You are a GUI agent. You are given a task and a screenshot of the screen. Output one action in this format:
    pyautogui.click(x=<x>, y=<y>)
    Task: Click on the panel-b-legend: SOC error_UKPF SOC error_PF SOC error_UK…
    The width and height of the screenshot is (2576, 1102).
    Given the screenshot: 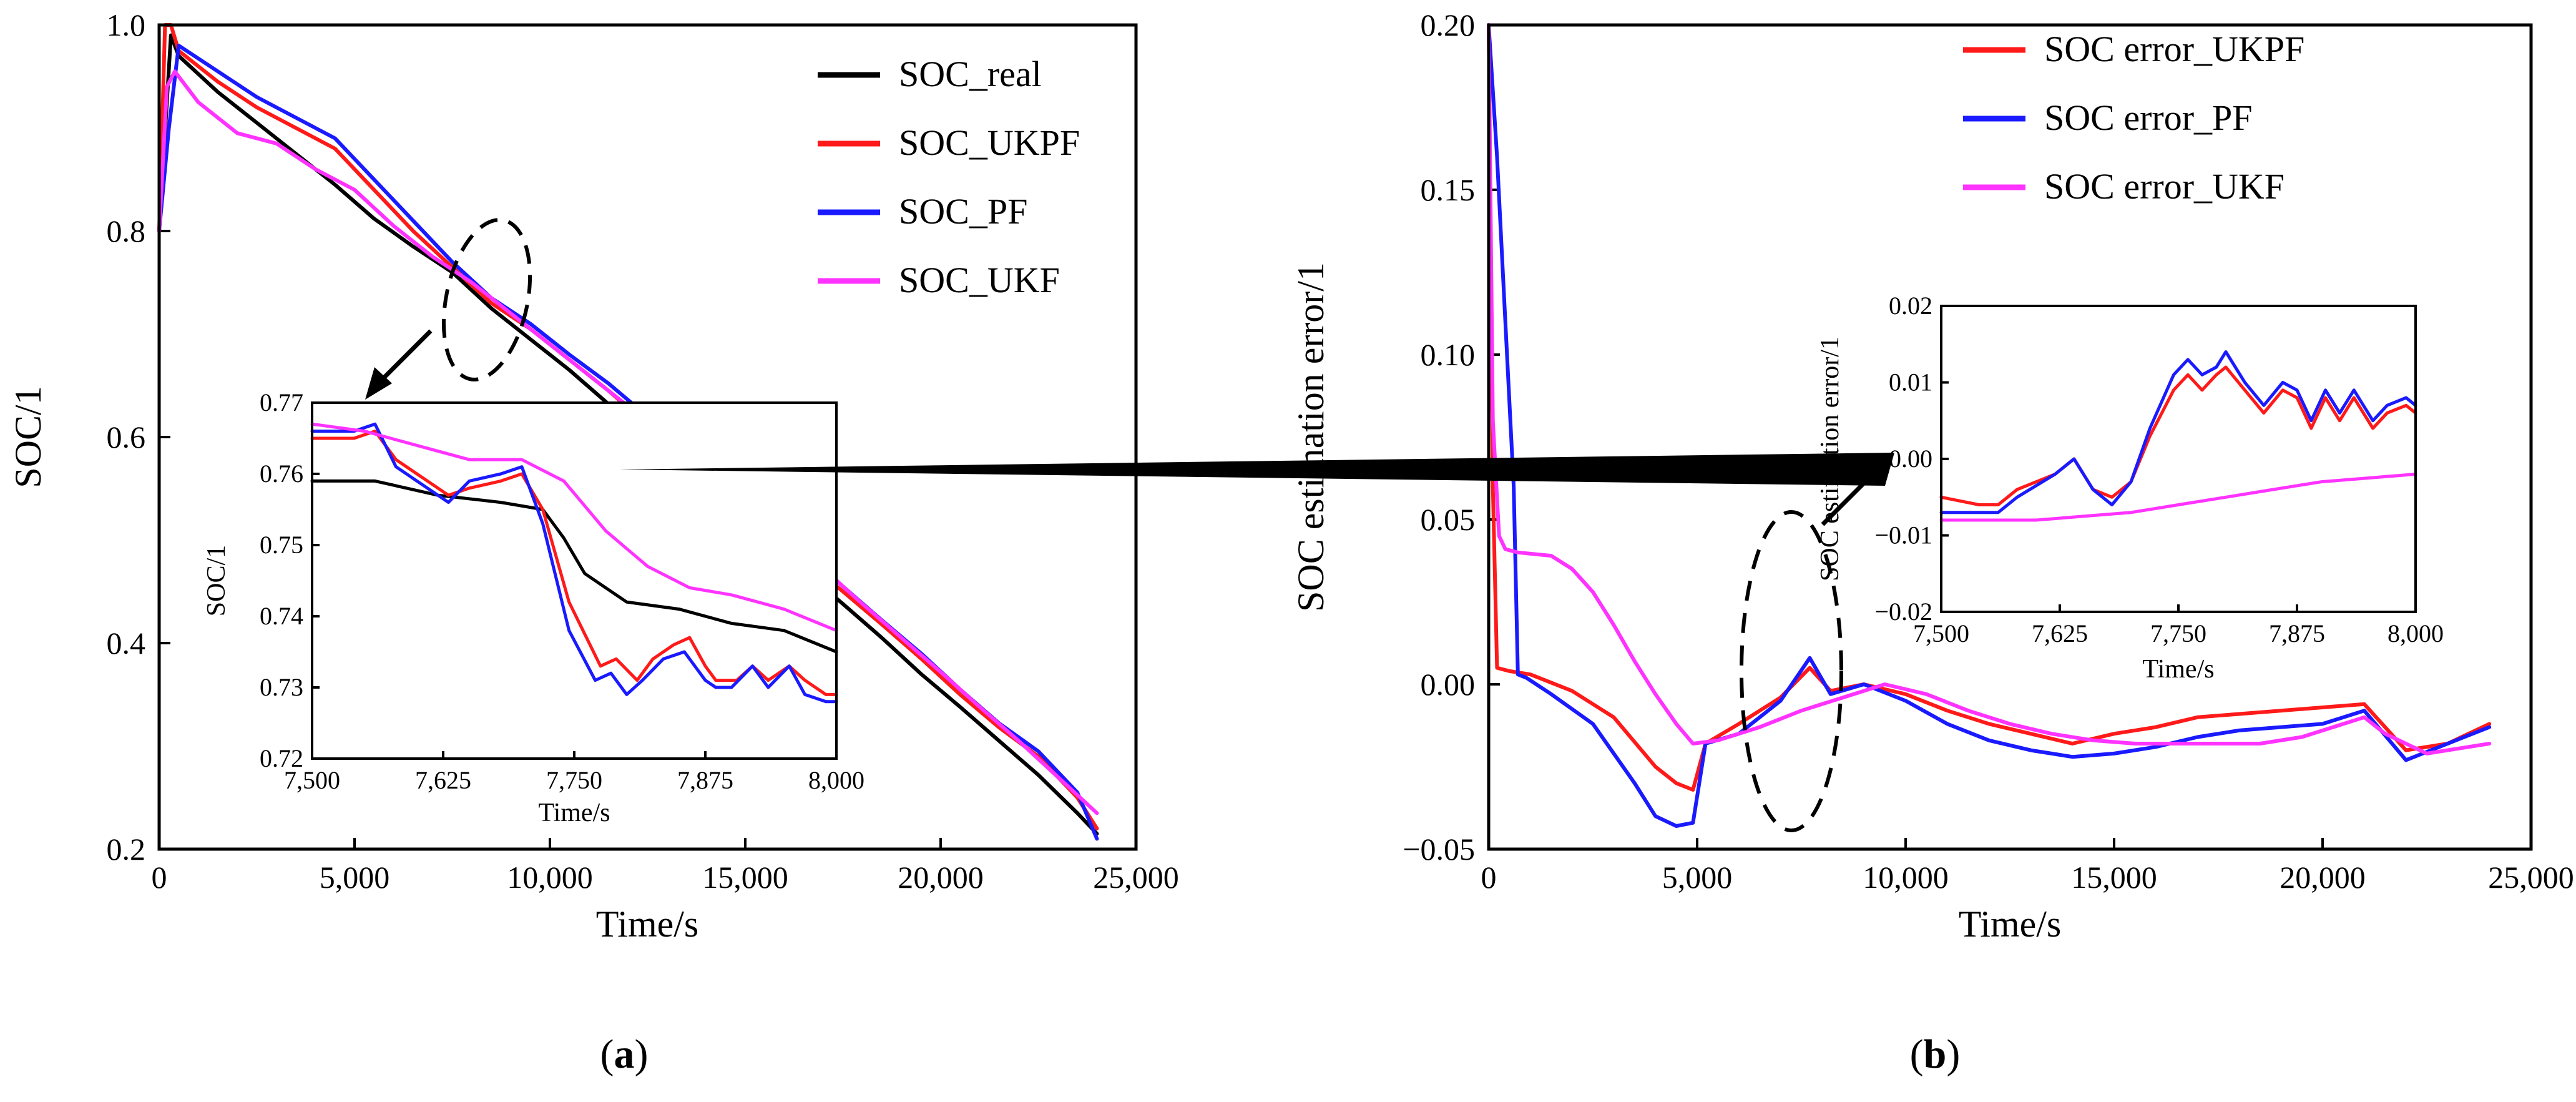 What is the action you would take?
    pyautogui.click(x=2133, y=118)
    